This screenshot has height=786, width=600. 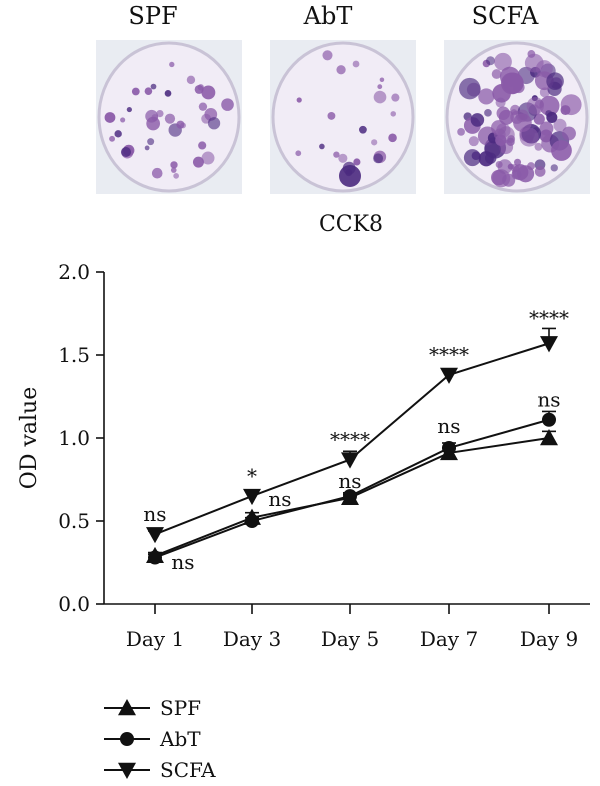 What do you see at coordinates (449, 639) in the screenshot?
I see `x-tick-label: Day 7` at bounding box center [449, 639].